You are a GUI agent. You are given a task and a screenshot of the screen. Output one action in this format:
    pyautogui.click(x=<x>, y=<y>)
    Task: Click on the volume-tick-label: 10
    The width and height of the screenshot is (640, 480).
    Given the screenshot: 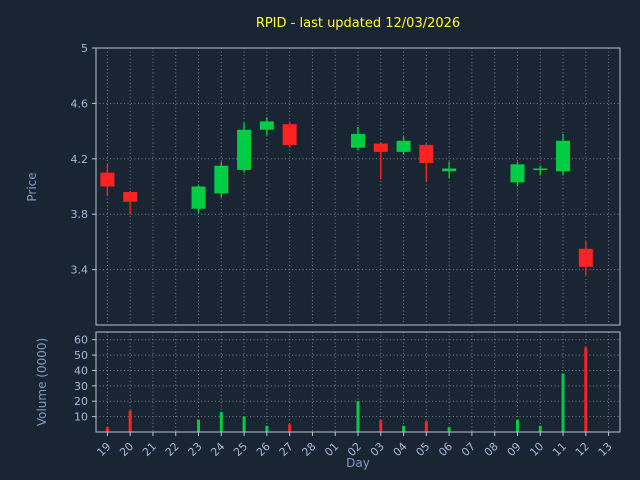 What is the action you would take?
    pyautogui.click(x=81, y=417)
    